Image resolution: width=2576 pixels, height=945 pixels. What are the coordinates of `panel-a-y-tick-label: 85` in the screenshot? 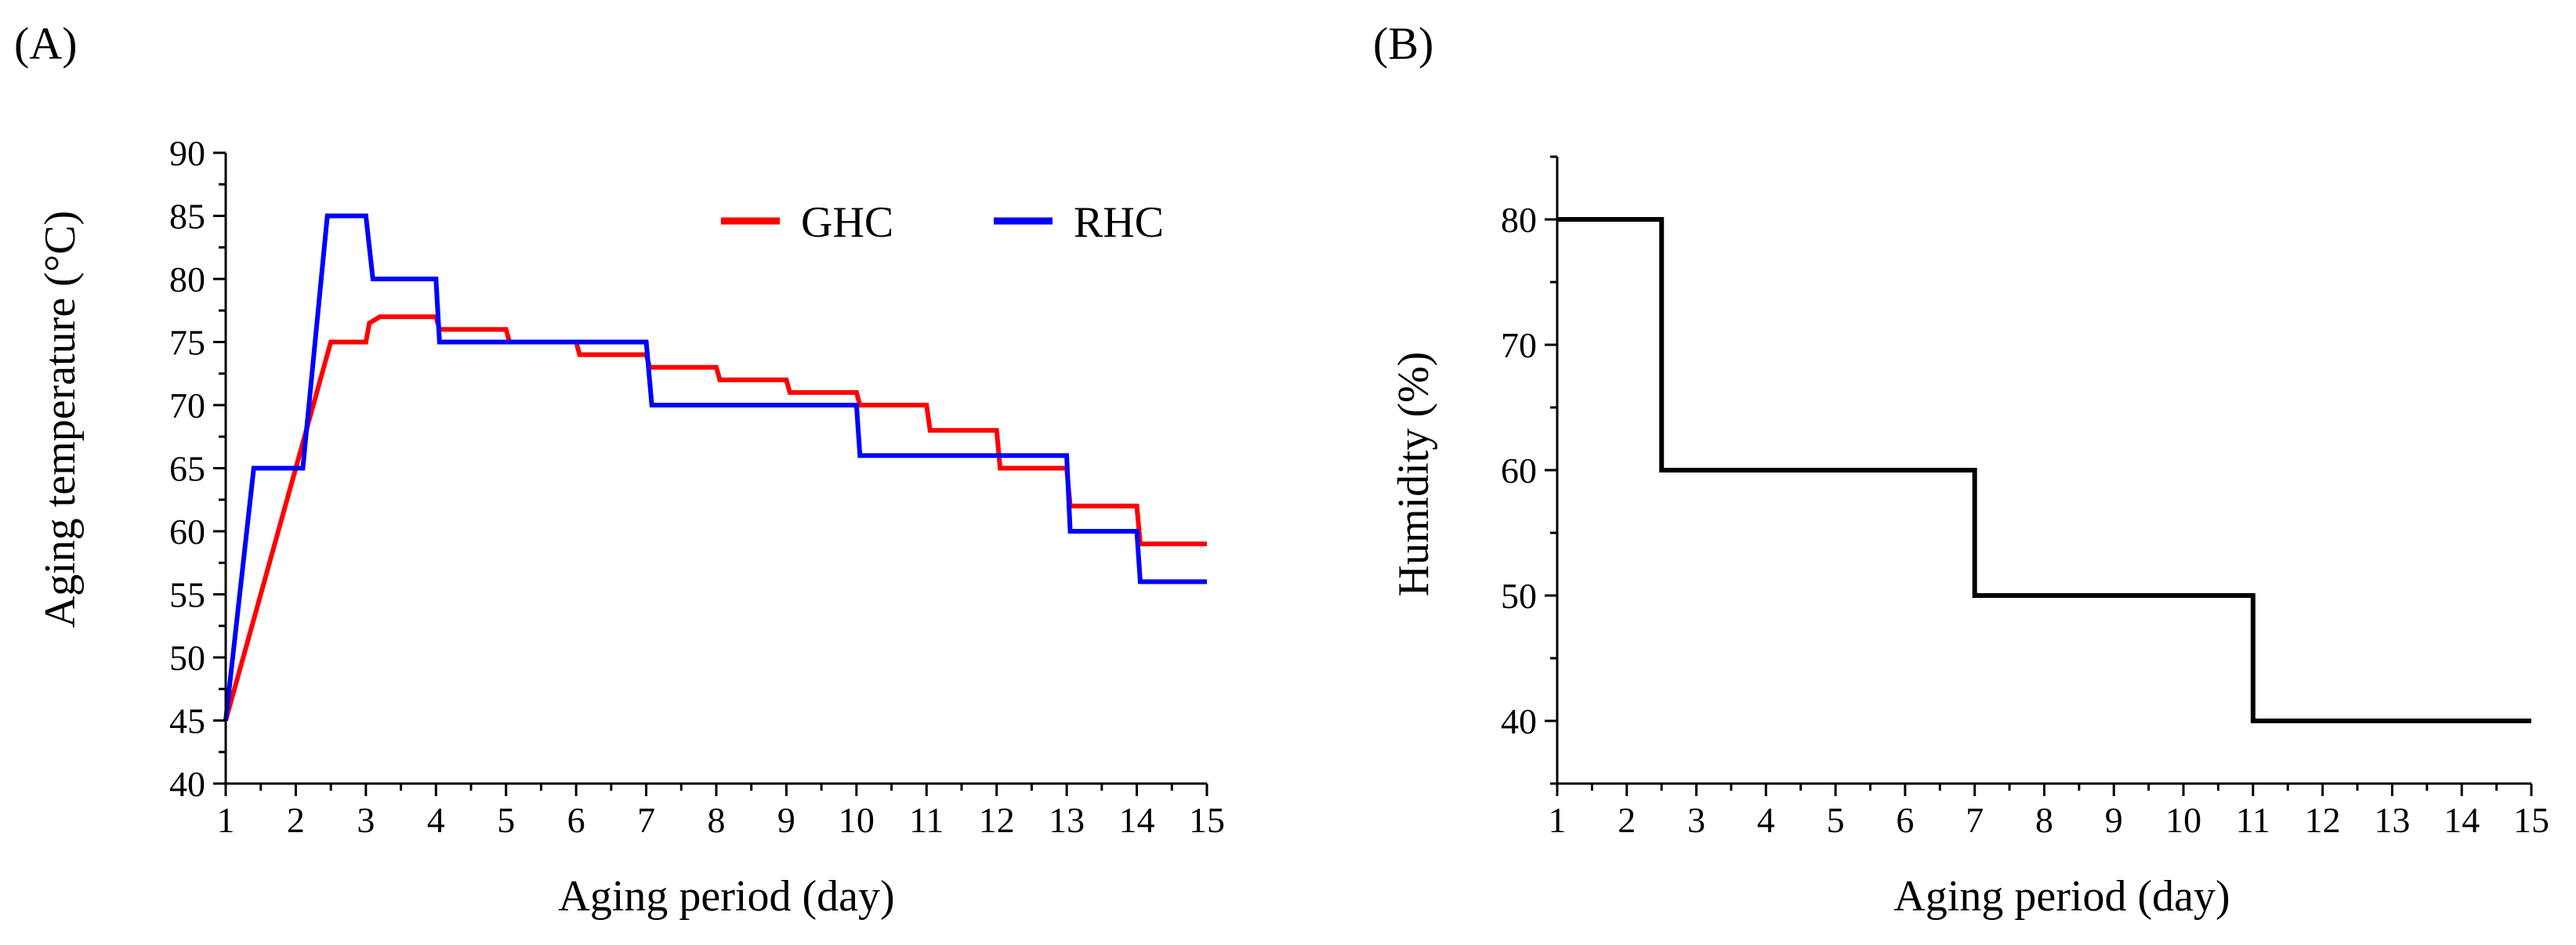 It's located at (187, 217).